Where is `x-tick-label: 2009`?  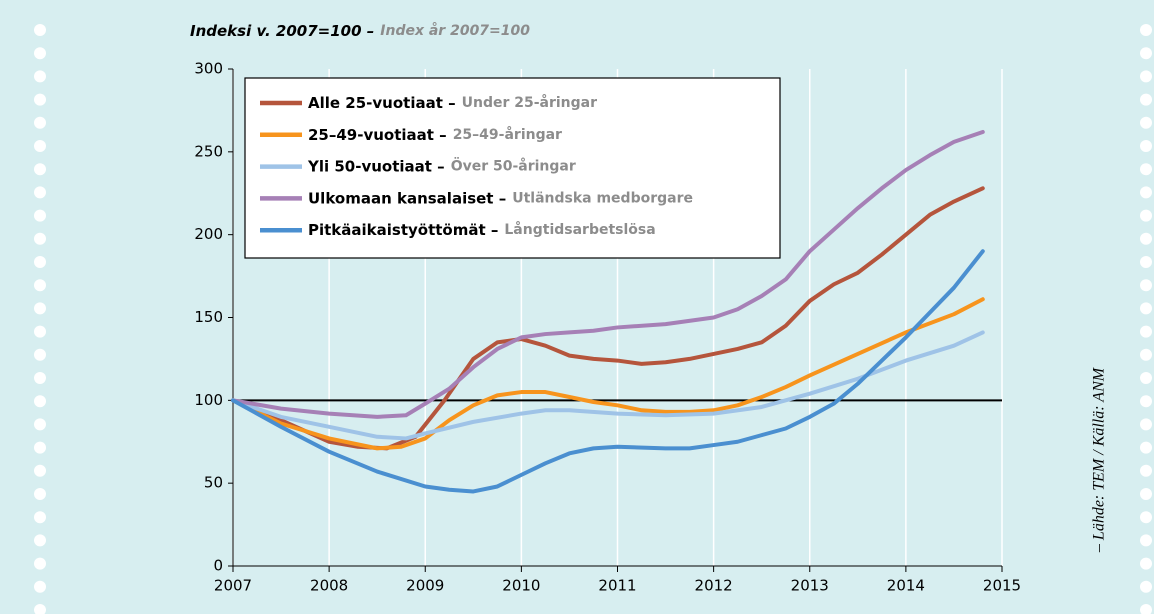 x-tick-label: 2009 is located at coordinates (425, 586).